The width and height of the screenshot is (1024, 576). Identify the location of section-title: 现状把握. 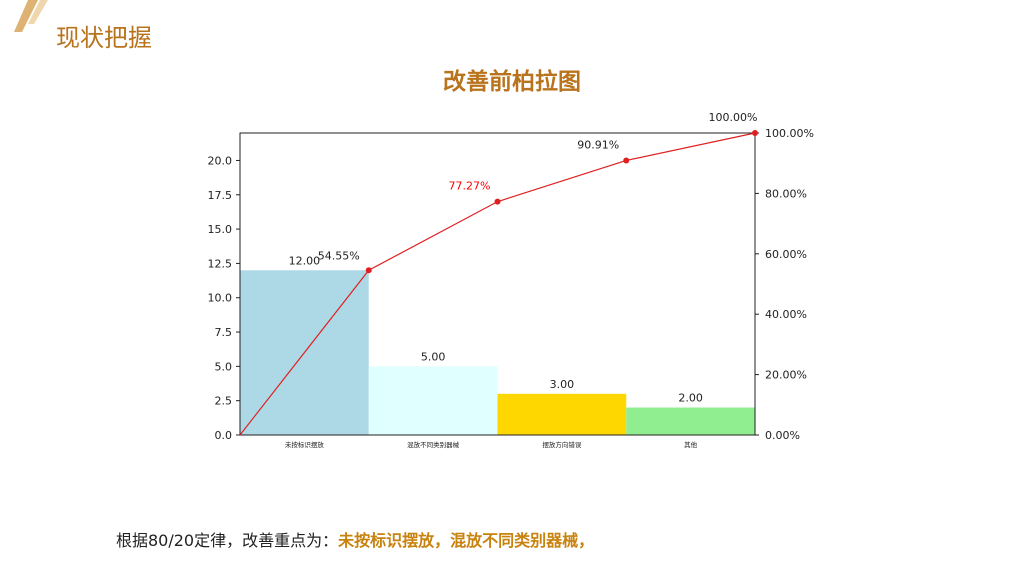
(104, 38).